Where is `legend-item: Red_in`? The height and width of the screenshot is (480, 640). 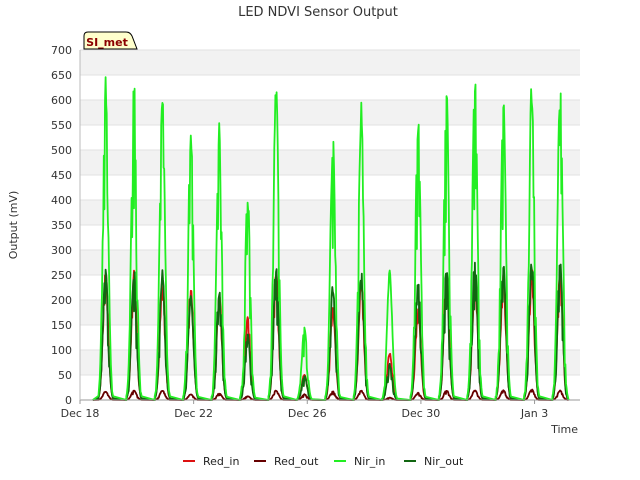 legend-item: Red_in is located at coordinates (211, 461).